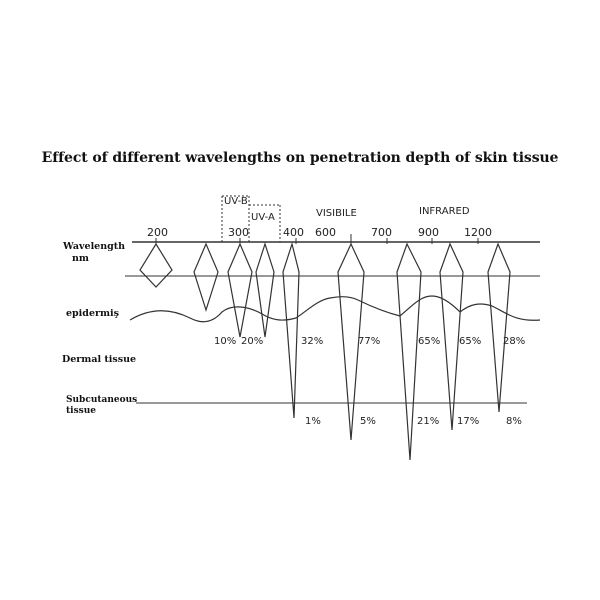 This screenshot has height=600, width=600. Describe the element at coordinates (313, 421) in the screenshot. I see `subcutaneous-percent-1: 1%` at that location.